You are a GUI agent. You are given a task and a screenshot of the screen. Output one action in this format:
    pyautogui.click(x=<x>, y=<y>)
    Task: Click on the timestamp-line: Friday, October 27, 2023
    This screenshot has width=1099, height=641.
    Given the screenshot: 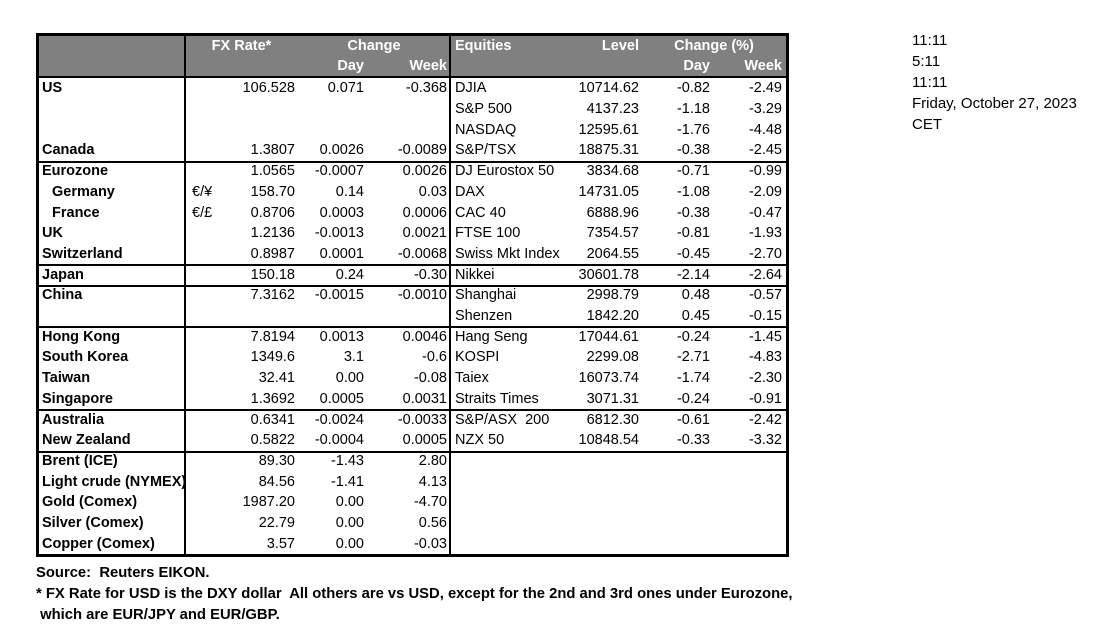 What is the action you would take?
    pyautogui.click(x=994, y=103)
    